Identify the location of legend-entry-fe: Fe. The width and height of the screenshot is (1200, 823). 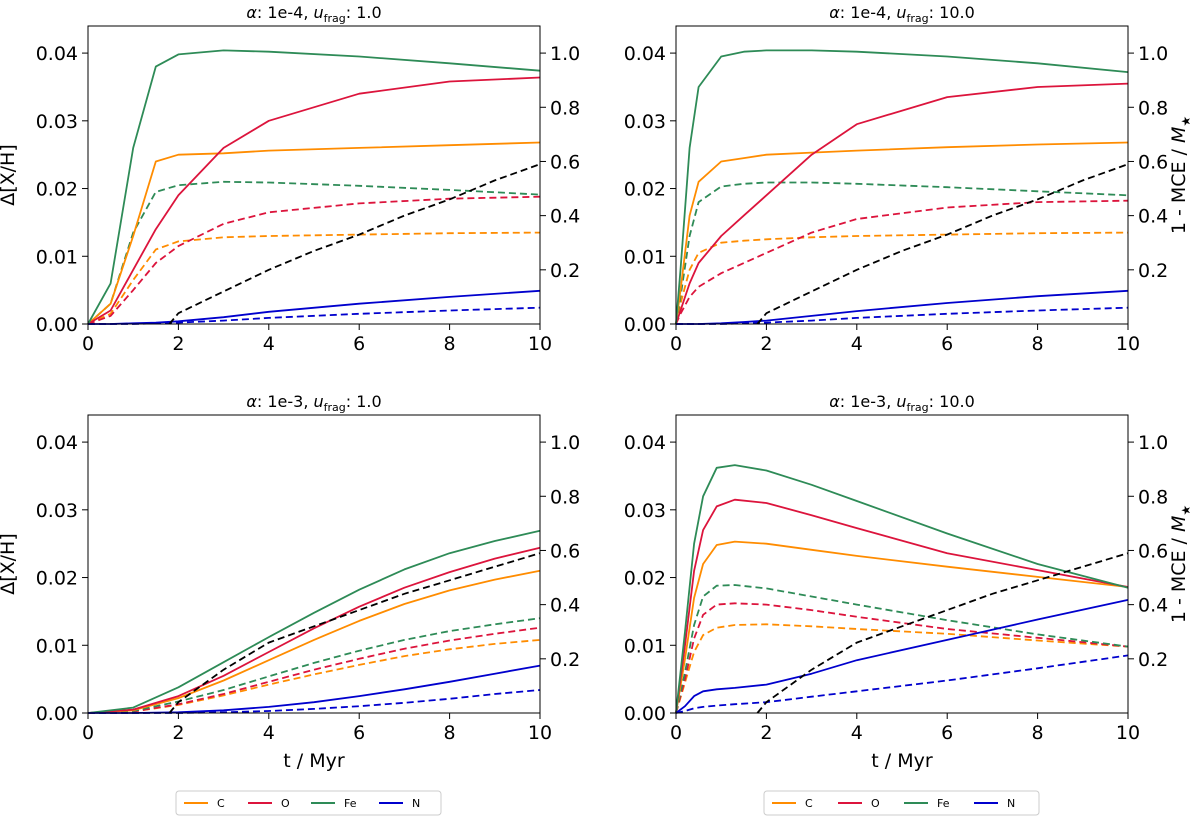
(927, 803).